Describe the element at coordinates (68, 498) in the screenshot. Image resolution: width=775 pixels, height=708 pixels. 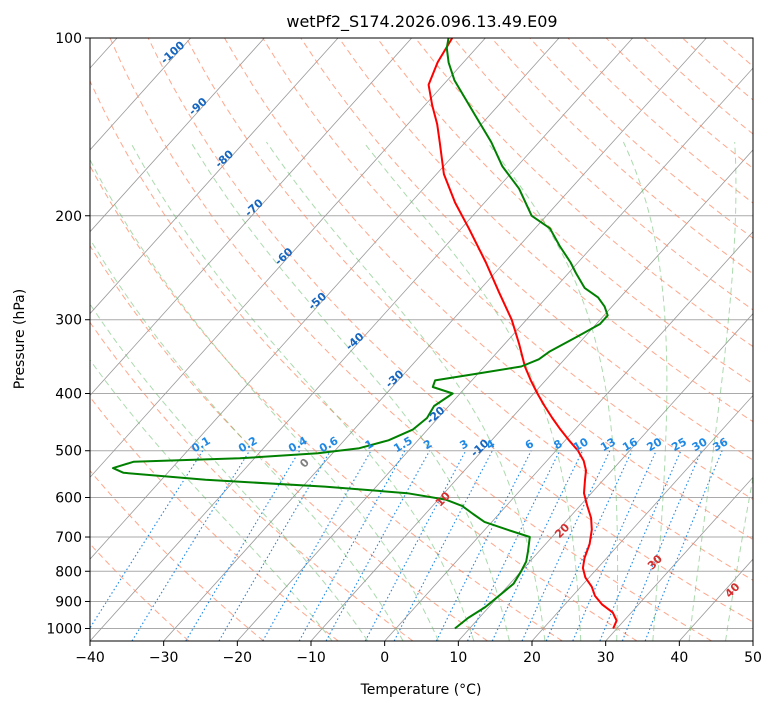
I see `y-tick-label: 600` at that location.